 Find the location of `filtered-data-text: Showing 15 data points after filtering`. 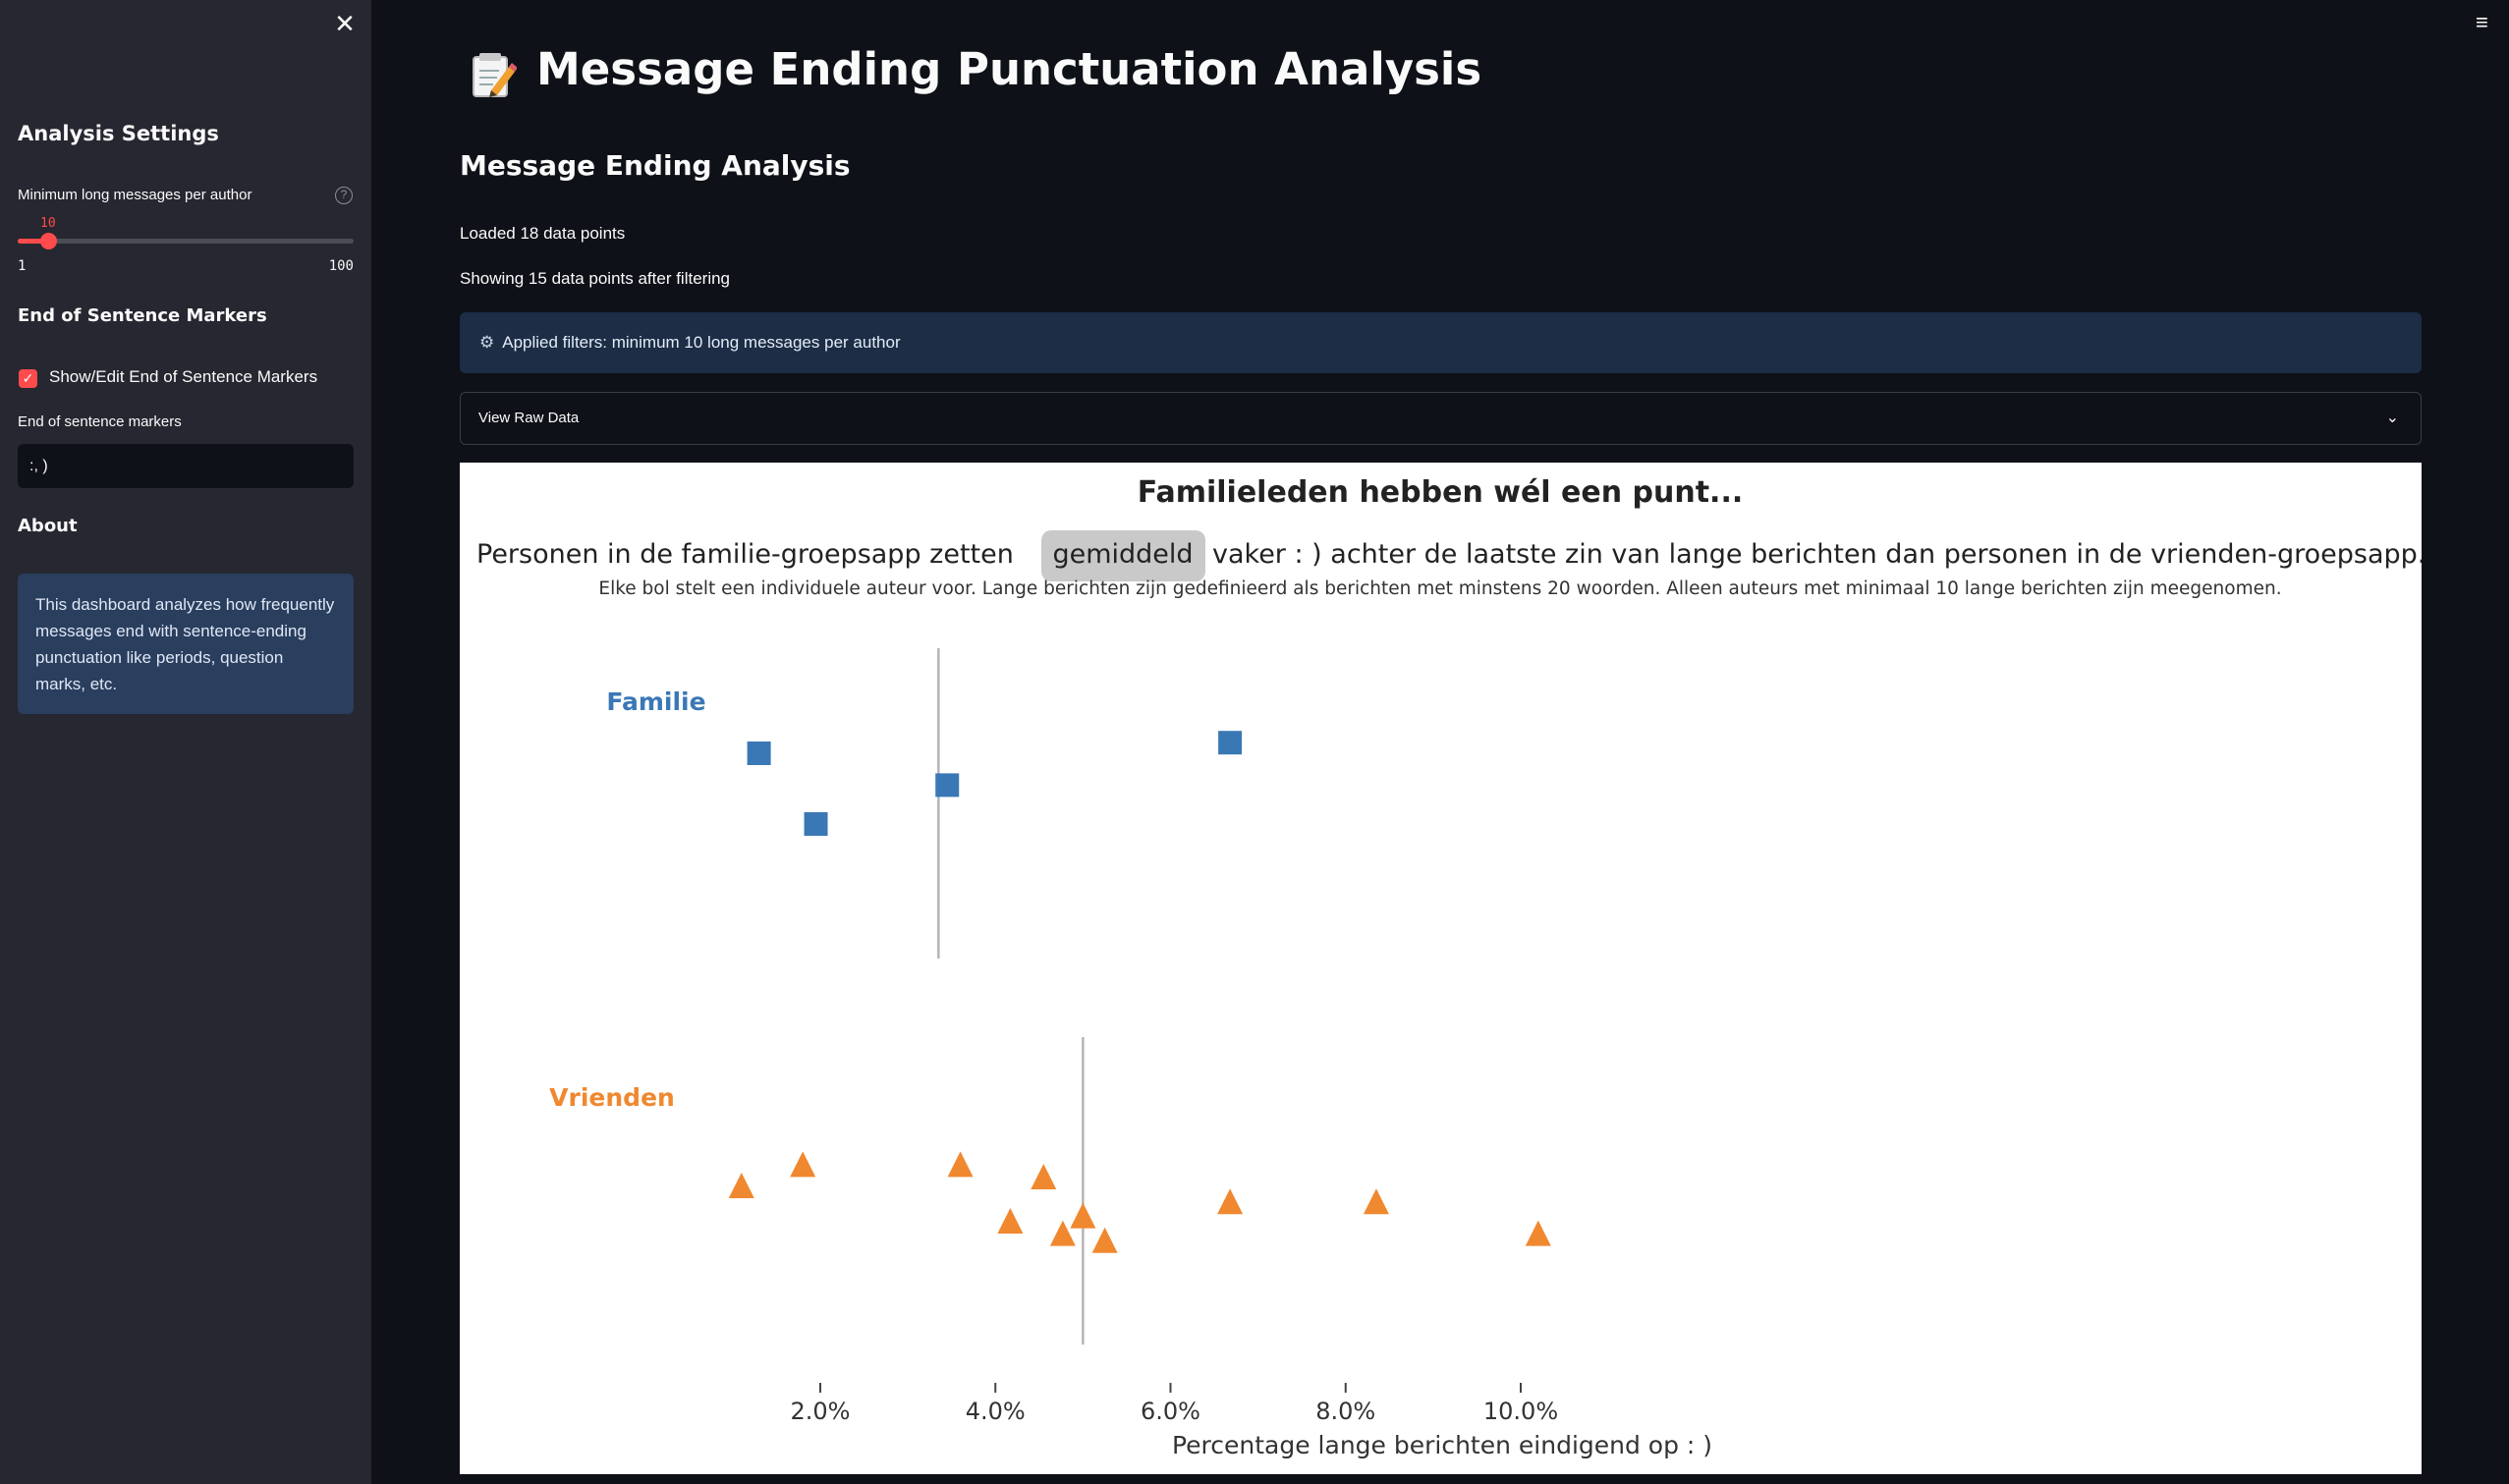

filtered-data-text: Showing 15 data points after filtering is located at coordinates (595, 278).